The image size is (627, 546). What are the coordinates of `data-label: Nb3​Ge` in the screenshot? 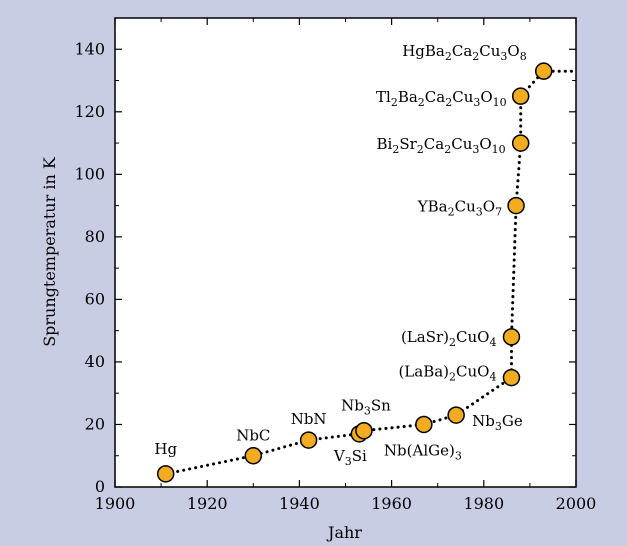 It's located at (497, 422).